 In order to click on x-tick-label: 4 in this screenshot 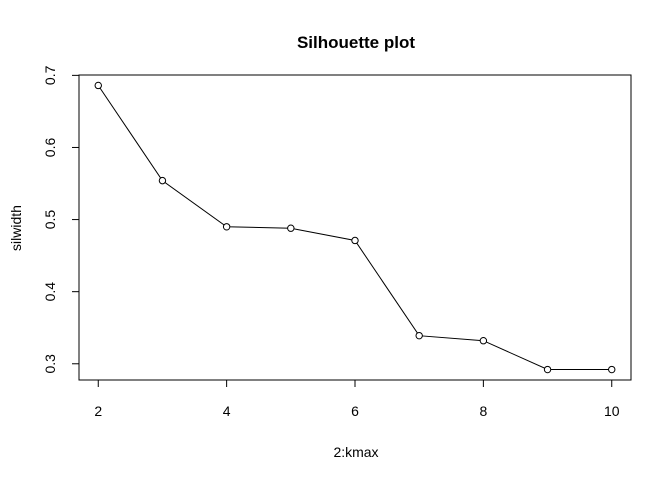, I will do `click(227, 411)`.